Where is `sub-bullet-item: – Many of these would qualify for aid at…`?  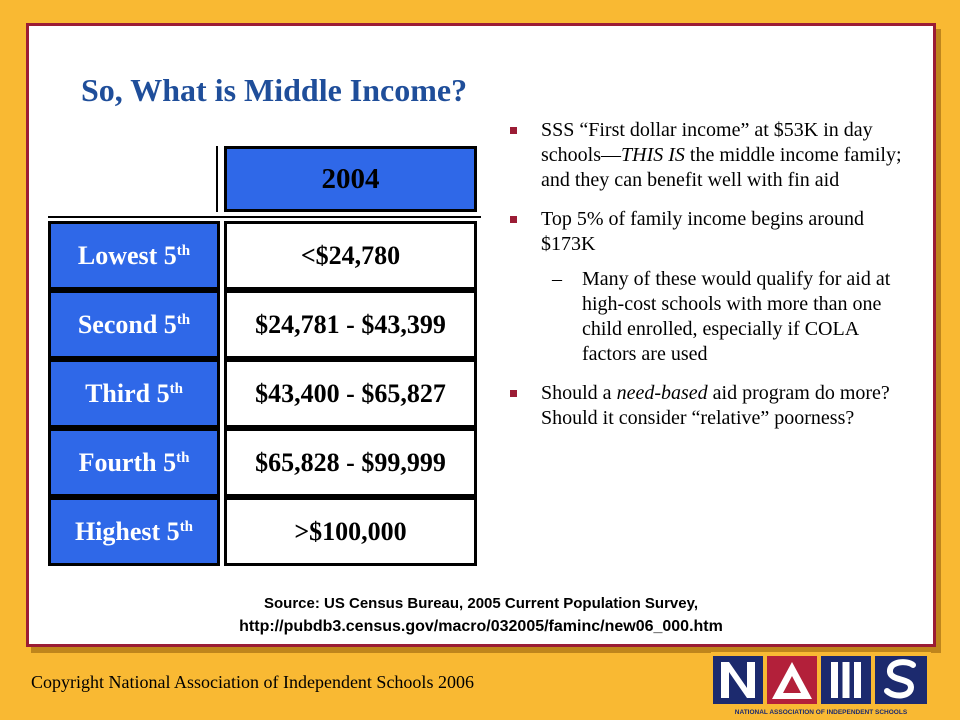
sub-bullet-item: – Many of these would qualify for aid at… is located at coordinates (721, 316).